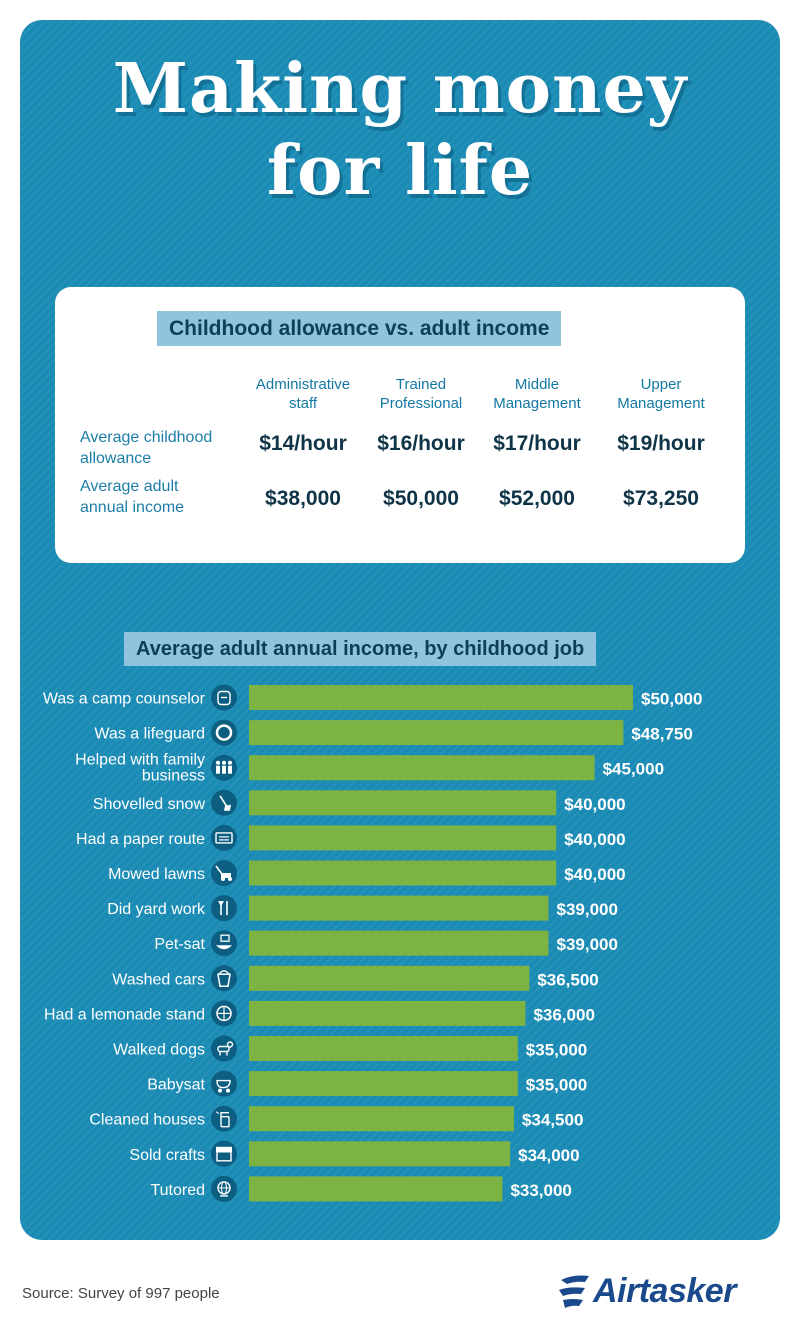 This screenshot has height=1334, width=801. Describe the element at coordinates (552, 1120) in the screenshot. I see `bar-value-label: $34,500` at that location.